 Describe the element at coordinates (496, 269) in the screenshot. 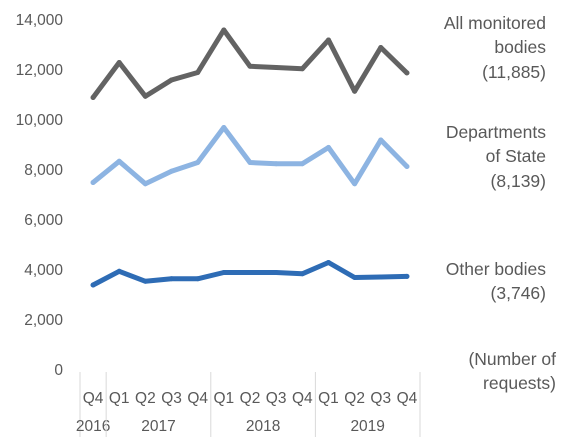

I see `series-label: Other bodies` at that location.